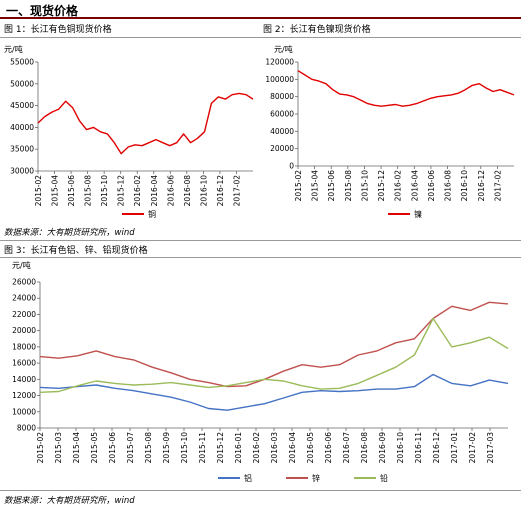 The width and height of the screenshot is (521, 510). I want to click on x-tick-label: 2016-05, so click(310, 448).